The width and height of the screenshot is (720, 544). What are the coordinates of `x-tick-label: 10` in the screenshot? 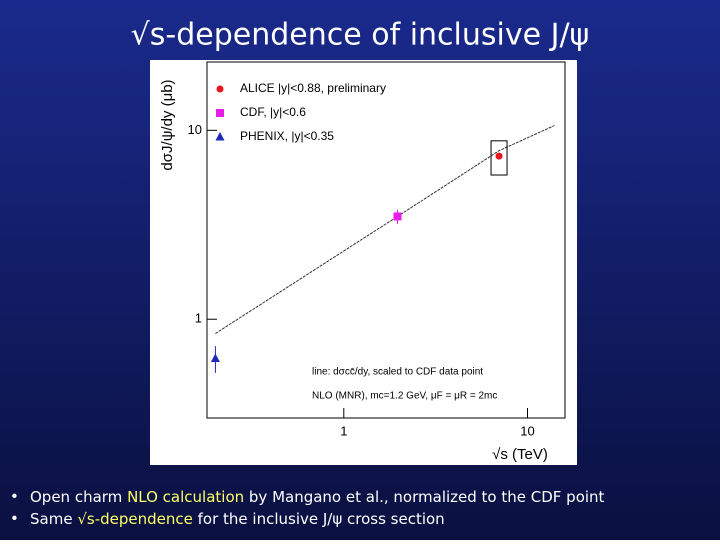 It's located at (527, 430).